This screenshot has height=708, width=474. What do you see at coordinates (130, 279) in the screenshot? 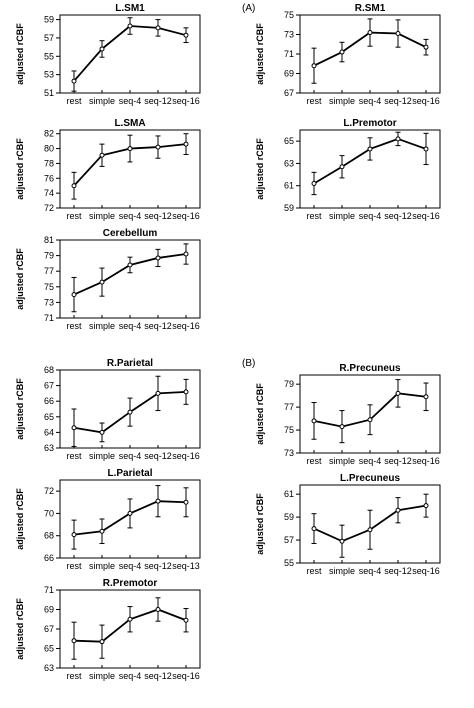
I see `plot-frame` at bounding box center [130, 279].